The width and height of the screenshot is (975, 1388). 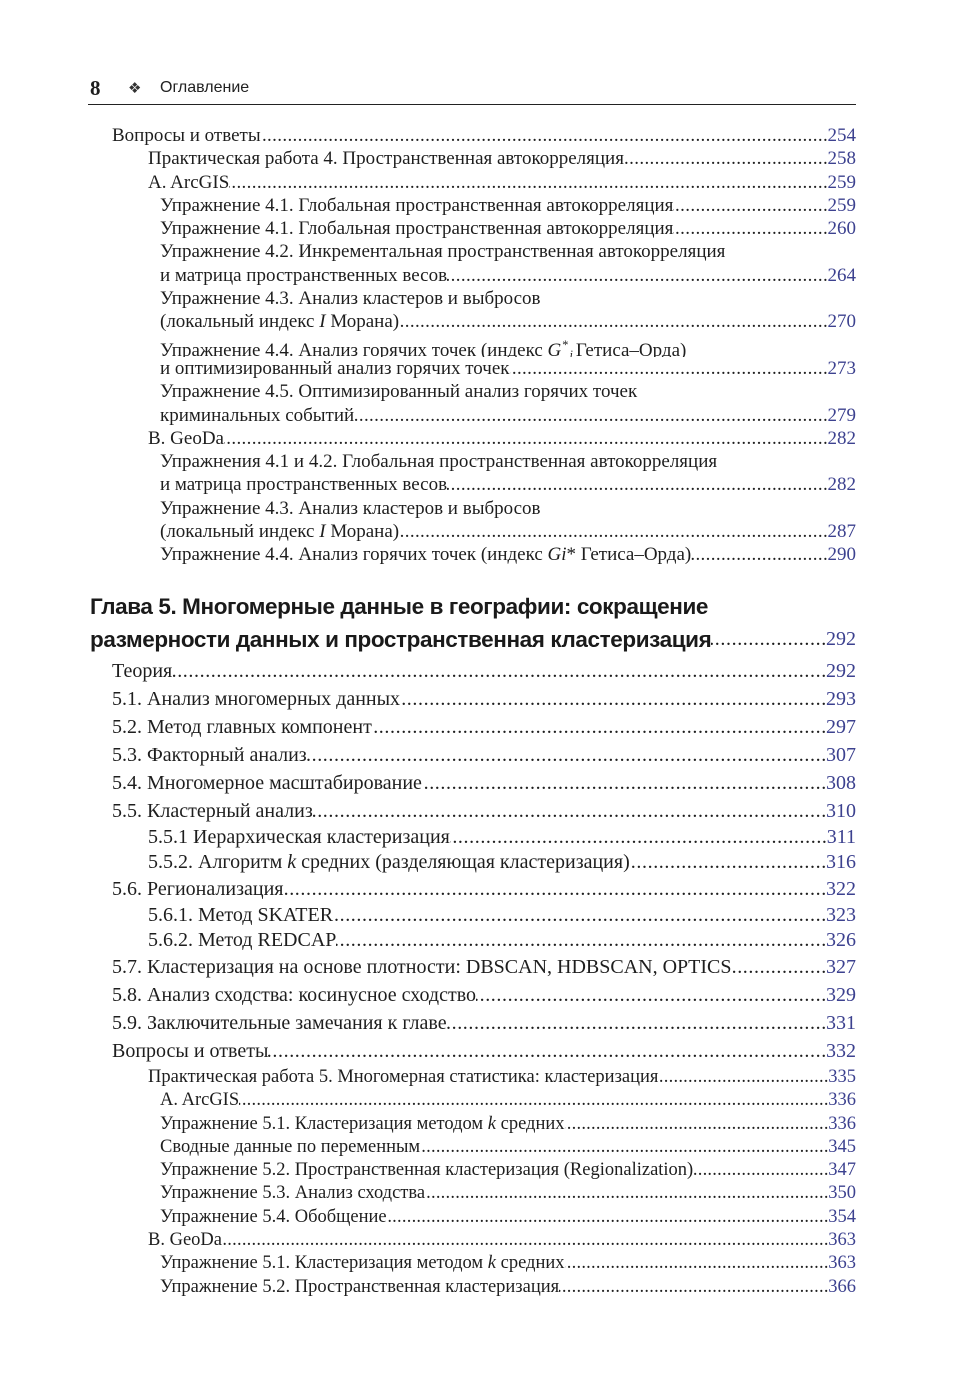 I want to click on page-number-link: 335, so click(x=842, y=1077).